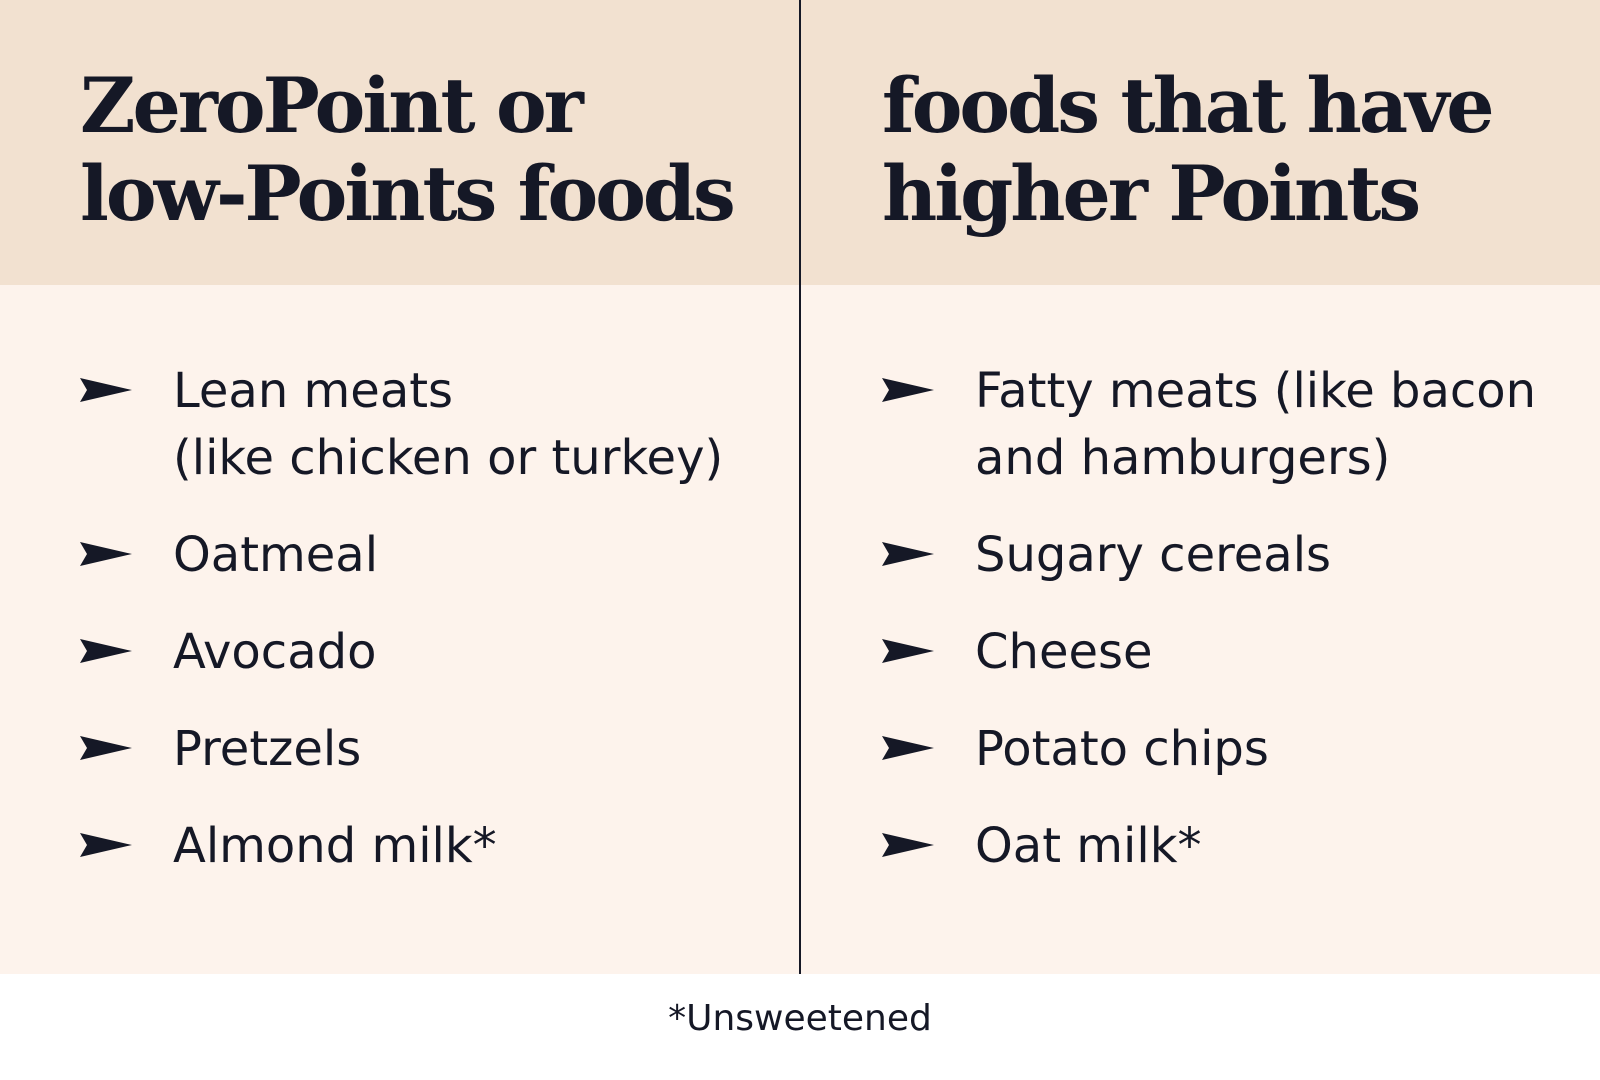 This screenshot has height=1080, width=1600. I want to click on list-item: Potato chips, so click(1232, 749).